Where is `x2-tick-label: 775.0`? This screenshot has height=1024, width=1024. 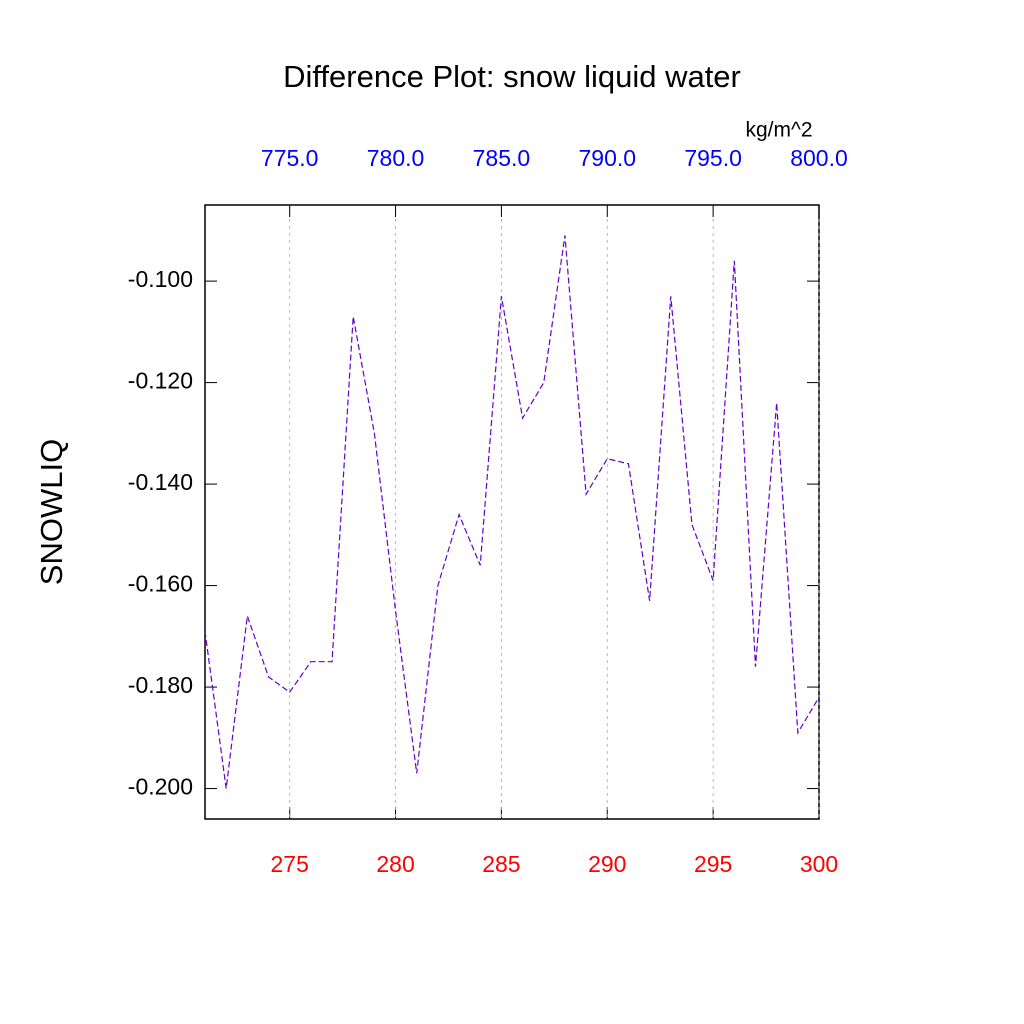 x2-tick-label: 775.0 is located at coordinates (290, 158).